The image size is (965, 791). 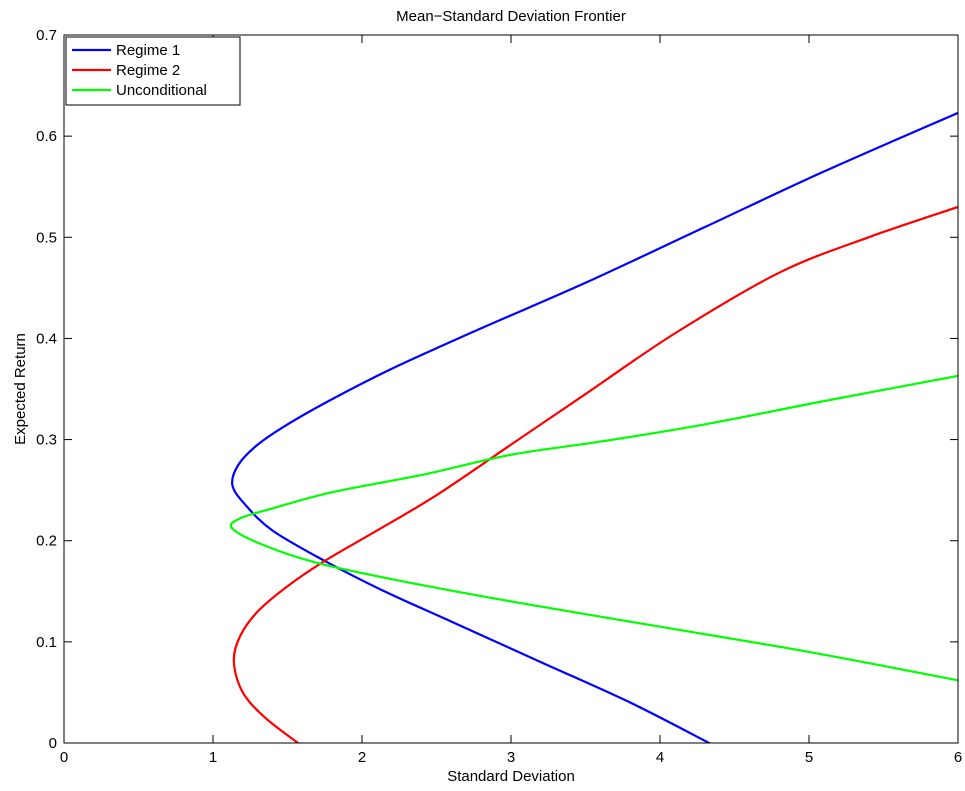 What do you see at coordinates (46, 440) in the screenshot?
I see `y-tick-label: 0.3` at bounding box center [46, 440].